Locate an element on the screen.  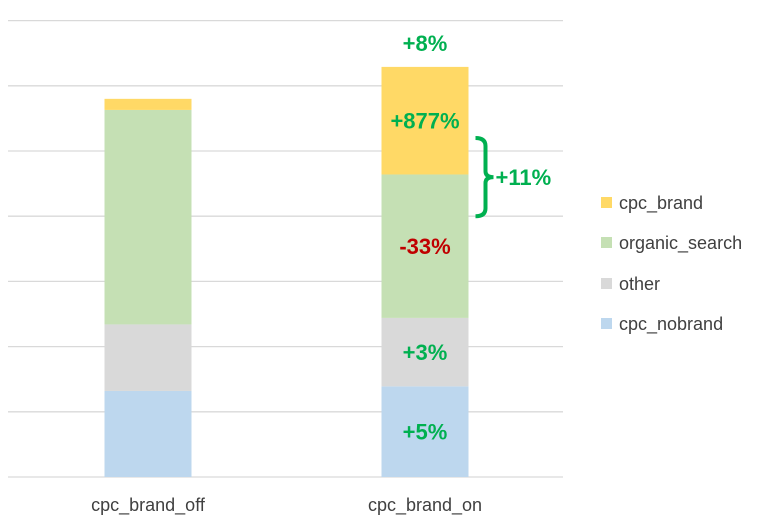
annotation-label: +877% is located at coordinates (424, 121).